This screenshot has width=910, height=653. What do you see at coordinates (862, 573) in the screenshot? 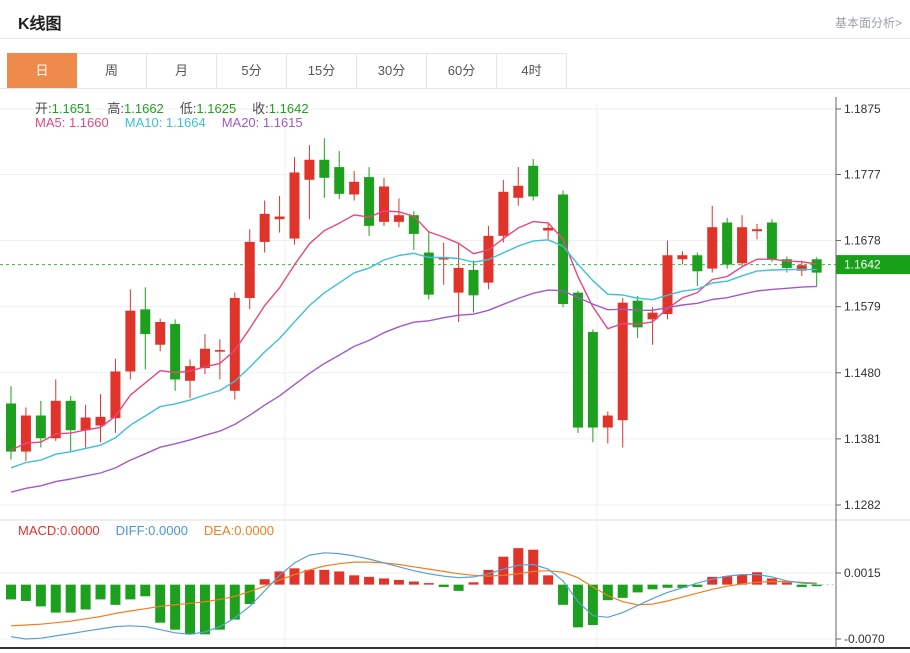
I see `axis-tick-label: 0.0015` at bounding box center [862, 573].